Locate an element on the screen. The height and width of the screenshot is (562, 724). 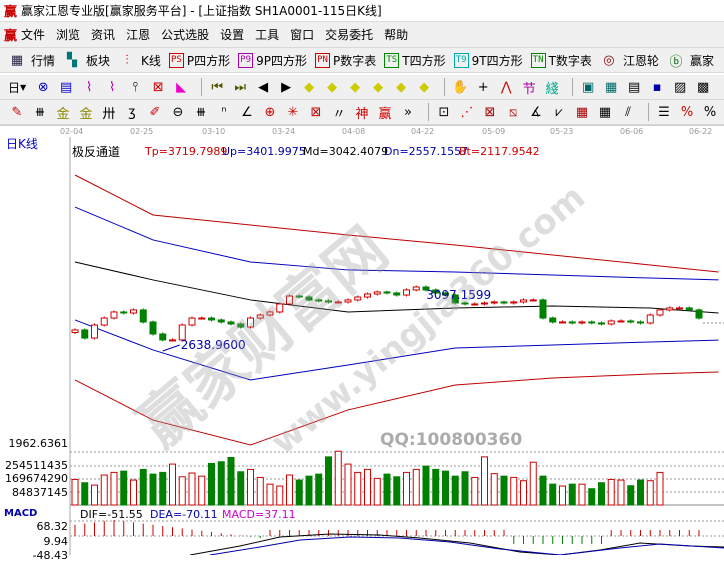
section-icon: 节 is located at coordinates (529, 89).